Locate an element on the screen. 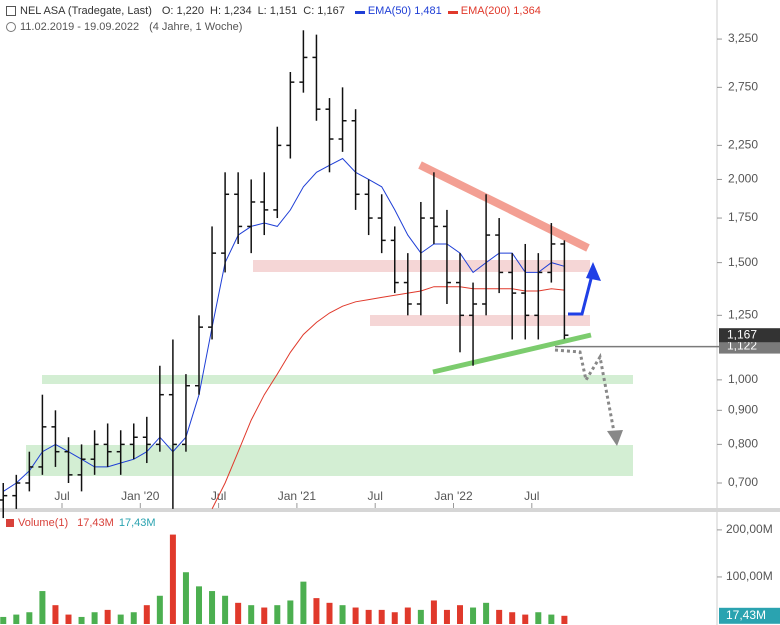 The width and height of the screenshot is (780, 625). badge-label: 1,167 is located at coordinates (742, 334).